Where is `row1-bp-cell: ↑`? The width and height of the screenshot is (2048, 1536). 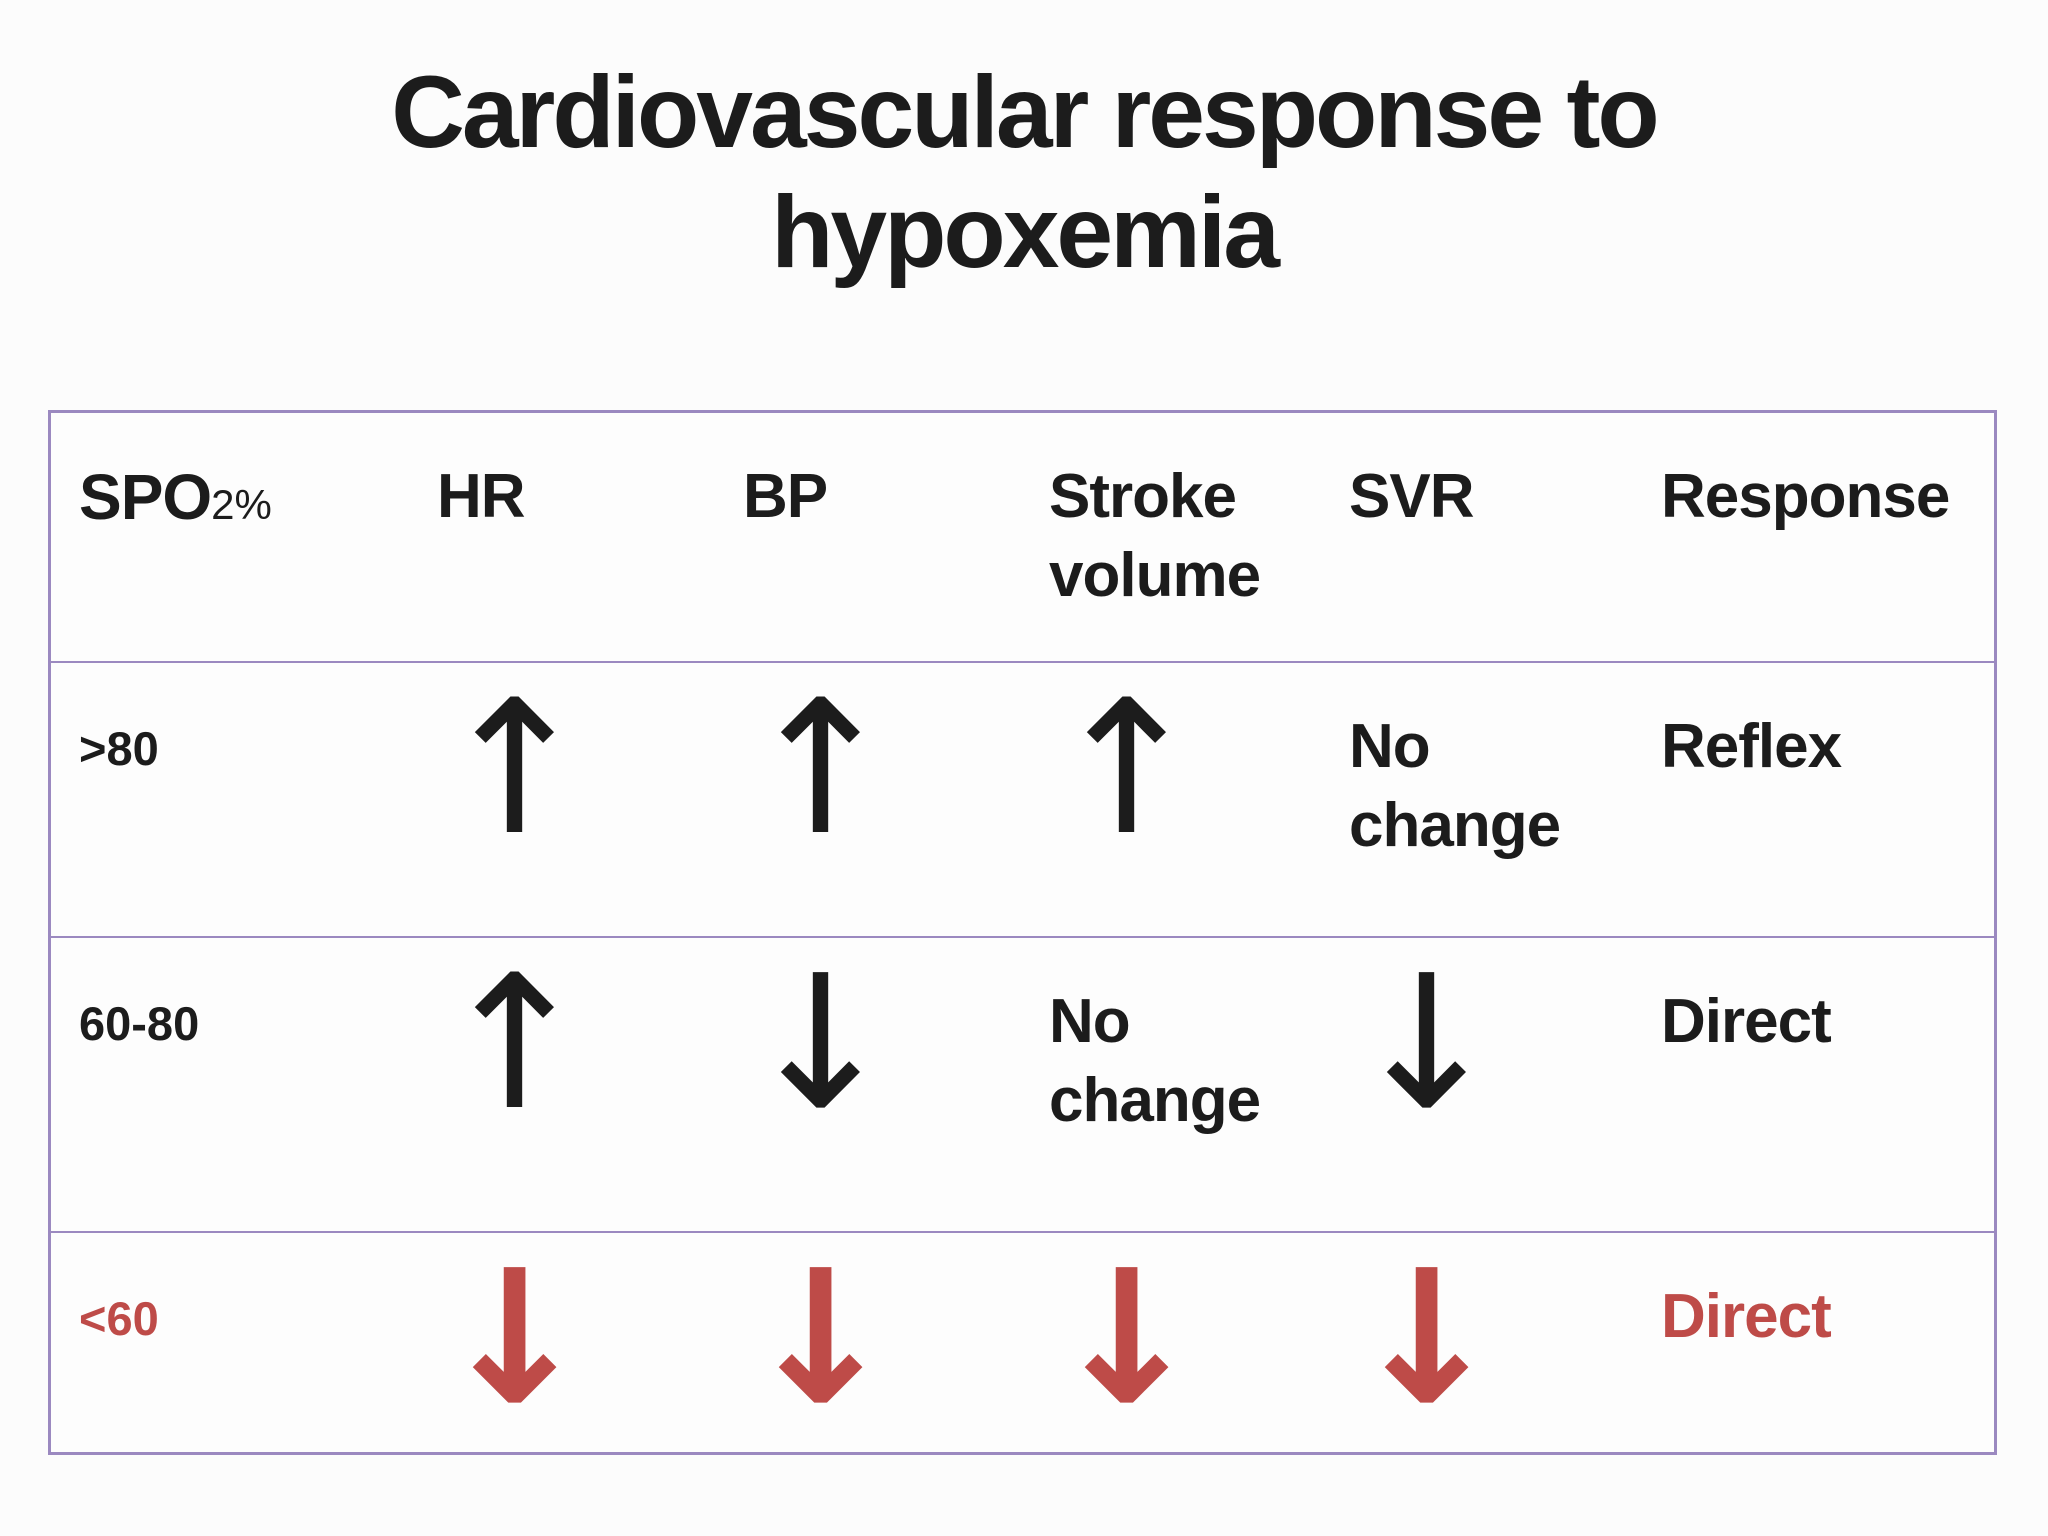
row1-bp-cell: ↑ is located at coordinates (868, 798).